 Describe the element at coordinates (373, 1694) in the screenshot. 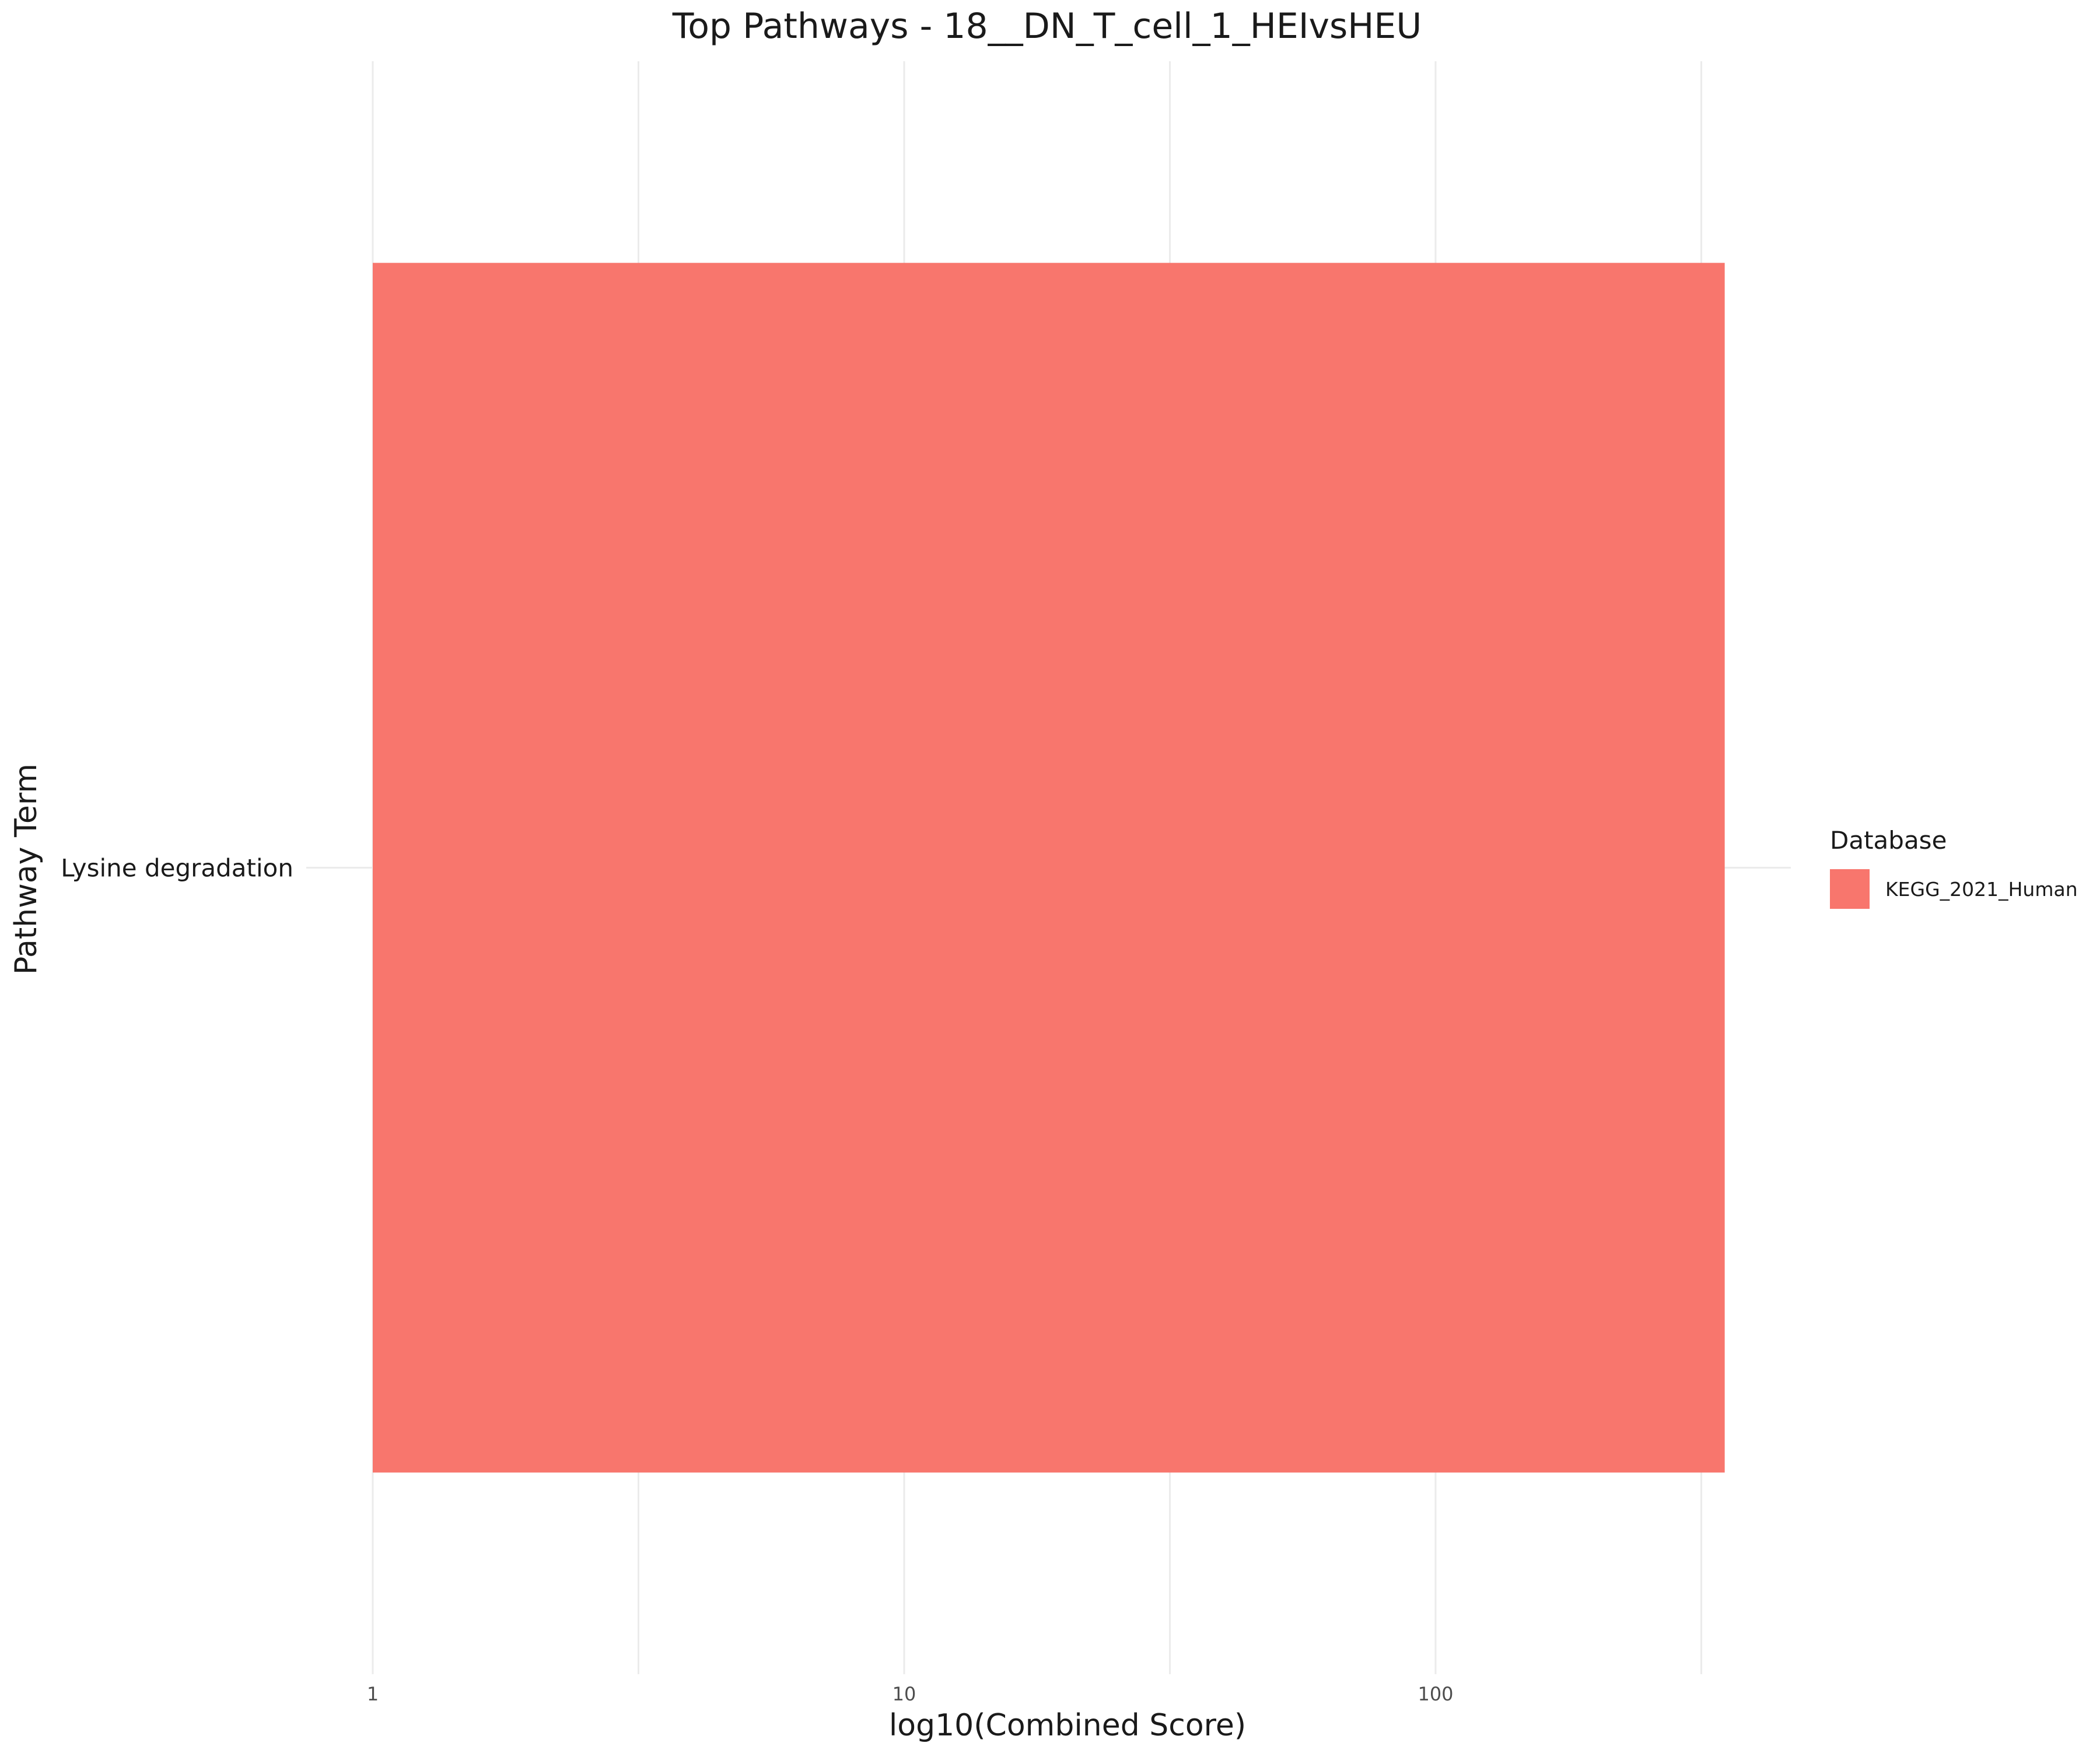

I see `x-tick-label: 1` at that location.